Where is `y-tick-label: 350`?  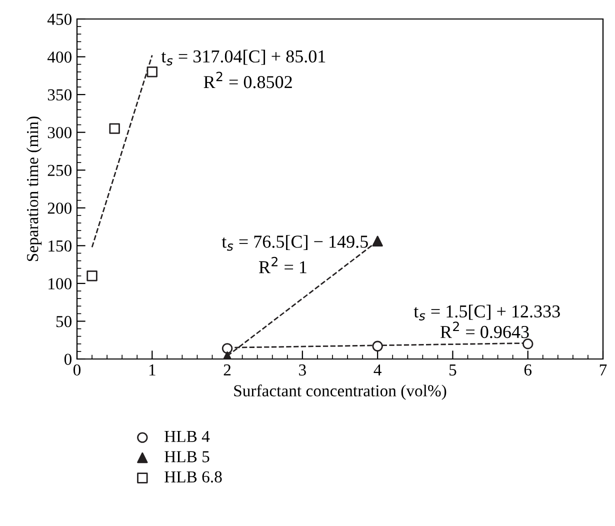
y-tick-label: 350 is located at coordinates (60, 94).